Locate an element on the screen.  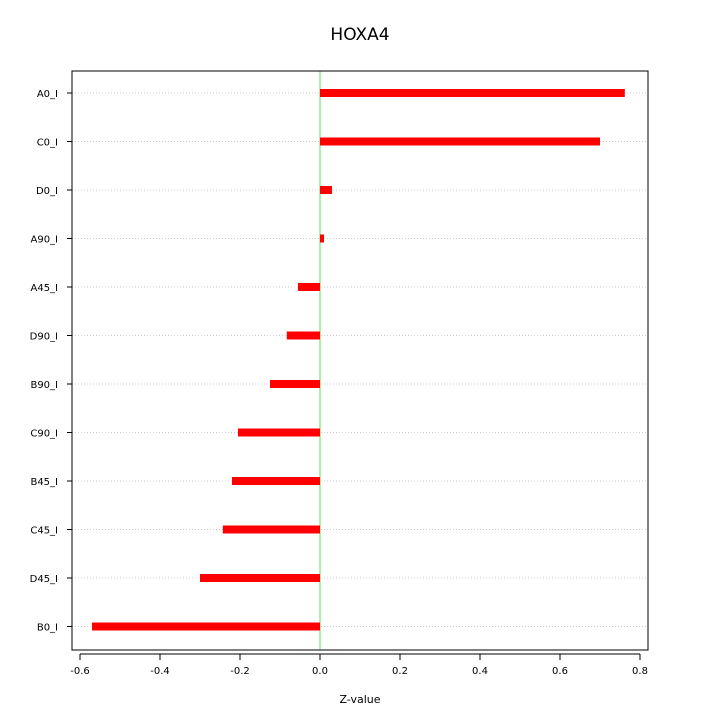
bar-A90_I is located at coordinates (322, 238).